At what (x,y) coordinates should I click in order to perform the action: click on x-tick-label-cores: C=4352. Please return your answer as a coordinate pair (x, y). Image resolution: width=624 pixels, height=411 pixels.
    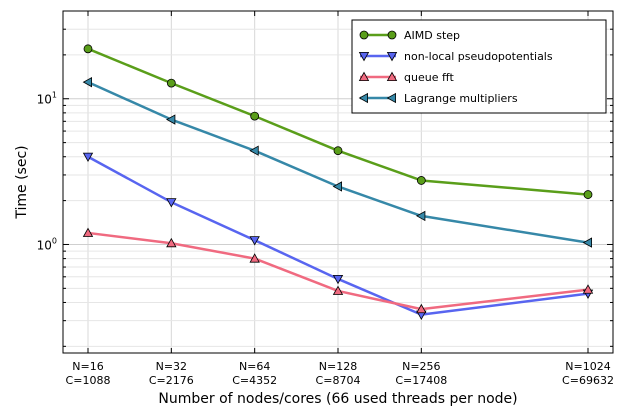
    Looking at the image, I should click on (254, 380).